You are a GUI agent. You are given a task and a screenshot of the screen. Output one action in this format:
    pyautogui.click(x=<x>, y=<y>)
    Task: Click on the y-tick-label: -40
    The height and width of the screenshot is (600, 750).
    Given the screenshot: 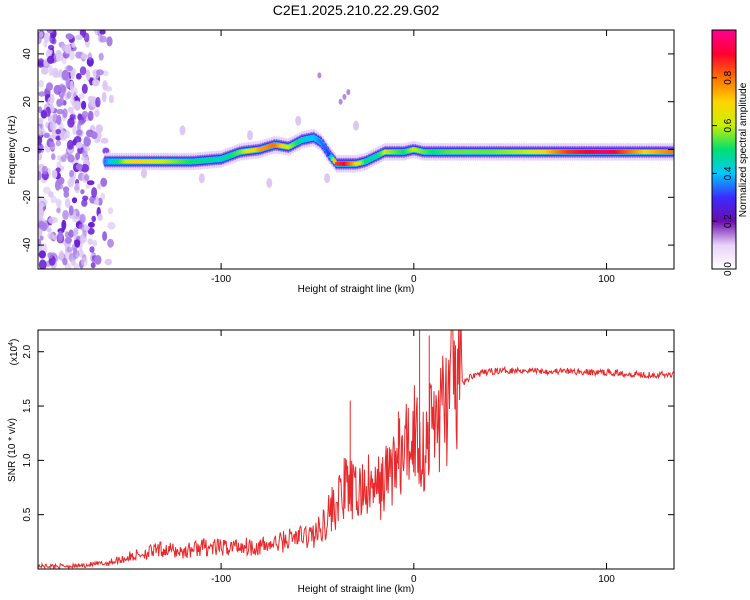 What is the action you would take?
    pyautogui.click(x=27, y=244)
    